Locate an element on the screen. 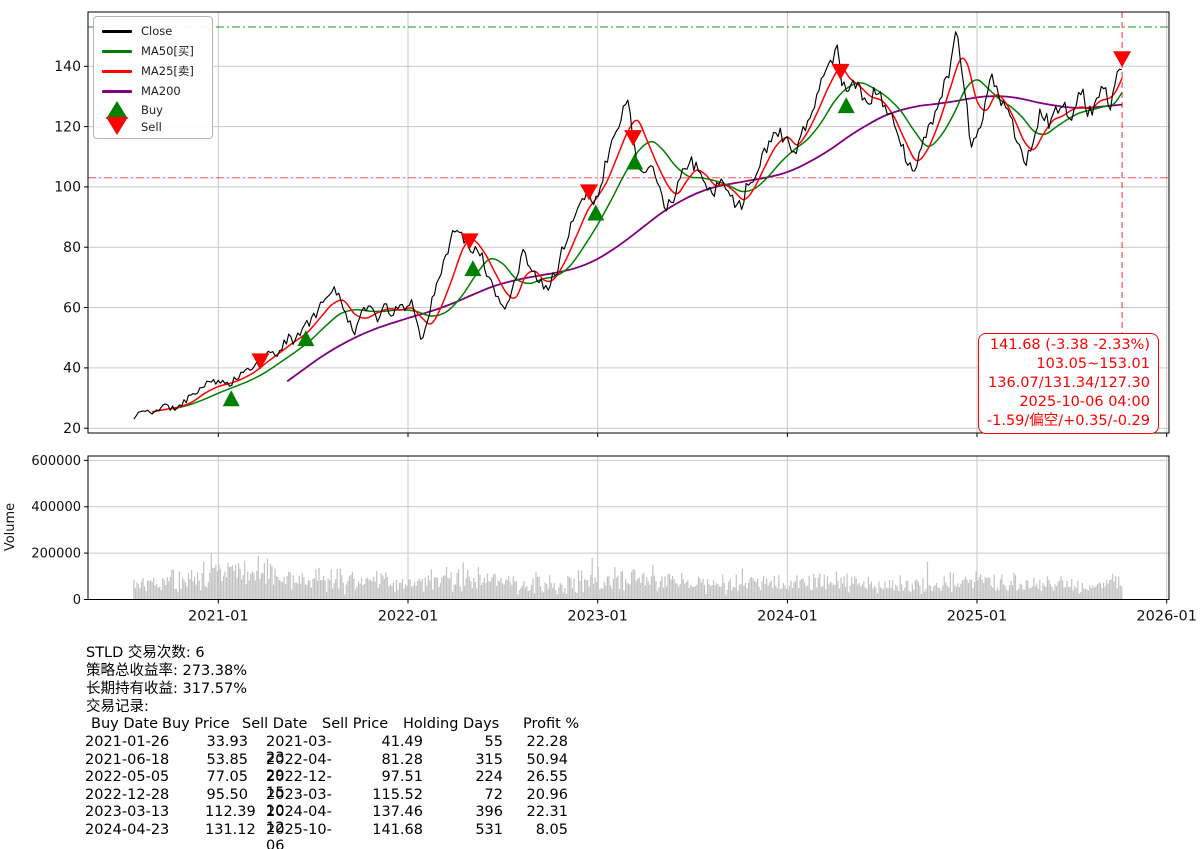  svg-text: 140 is located at coordinates (67, 67).